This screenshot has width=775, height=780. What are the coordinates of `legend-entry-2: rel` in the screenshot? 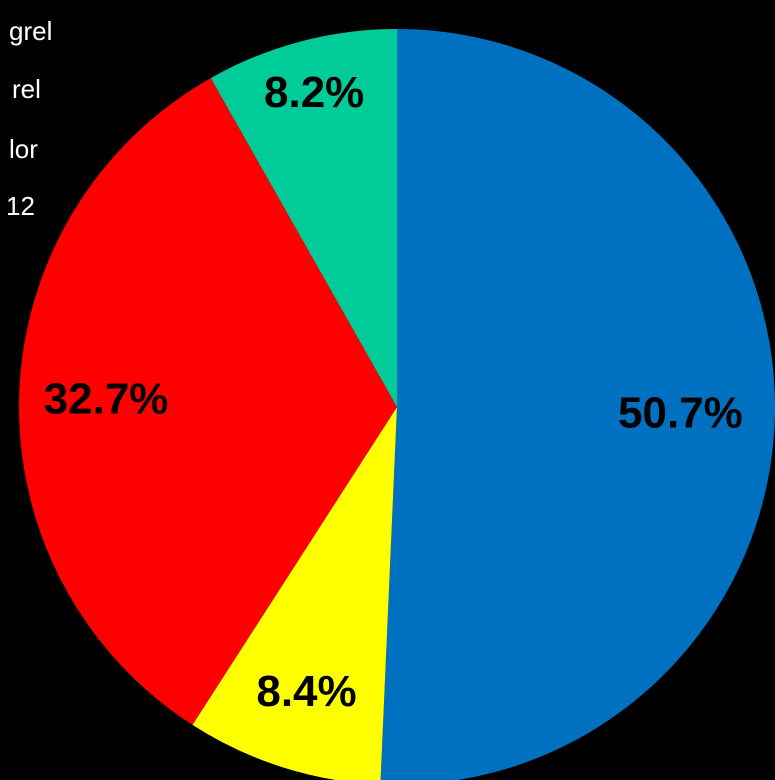 It's located at (26, 89).